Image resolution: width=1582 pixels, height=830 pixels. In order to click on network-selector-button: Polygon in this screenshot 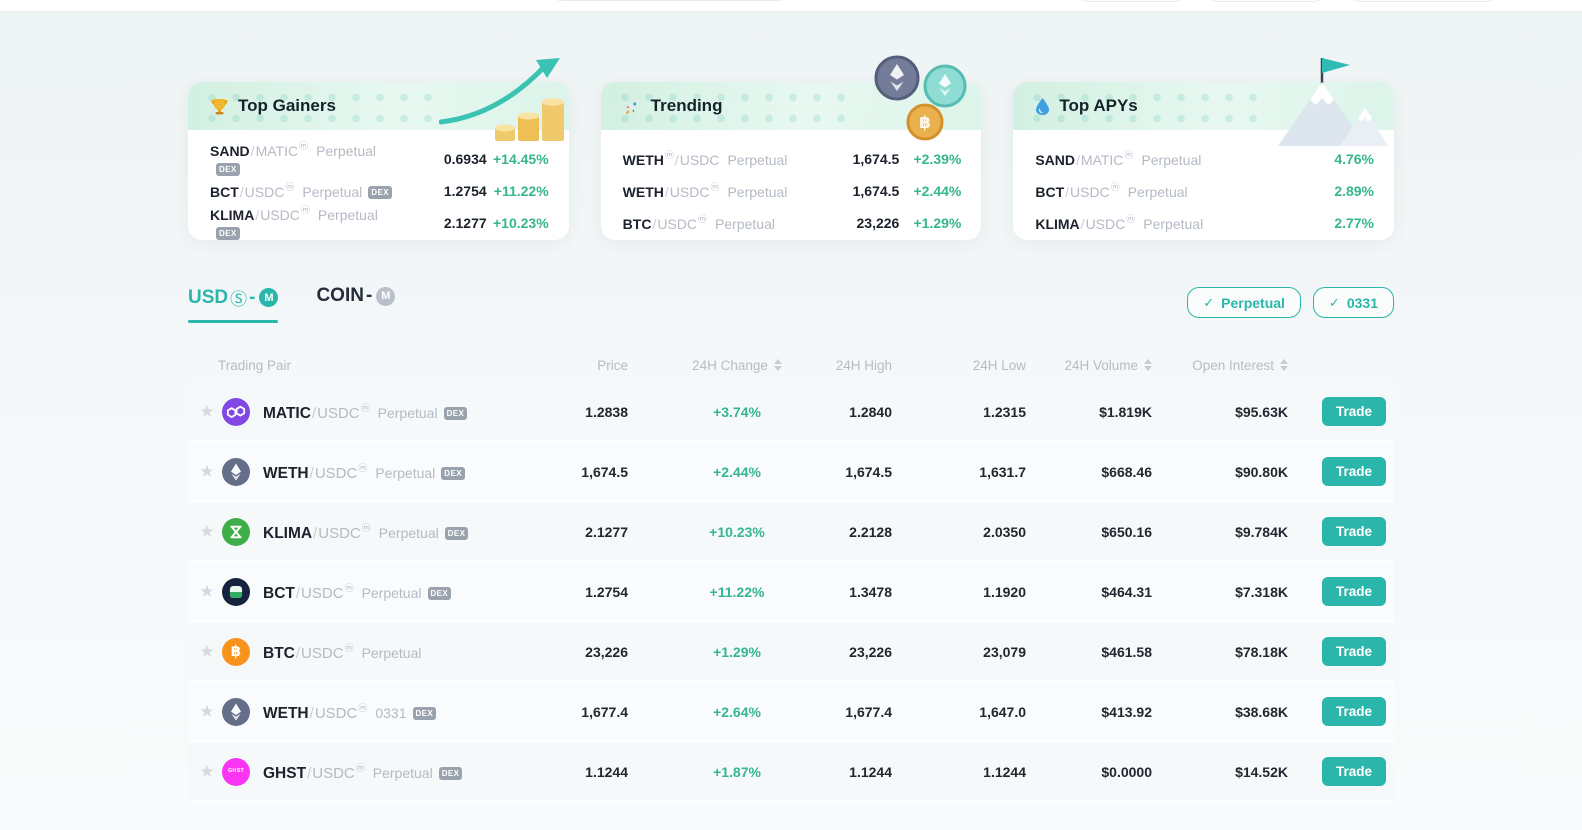, I will do `click(1267, 1)`.